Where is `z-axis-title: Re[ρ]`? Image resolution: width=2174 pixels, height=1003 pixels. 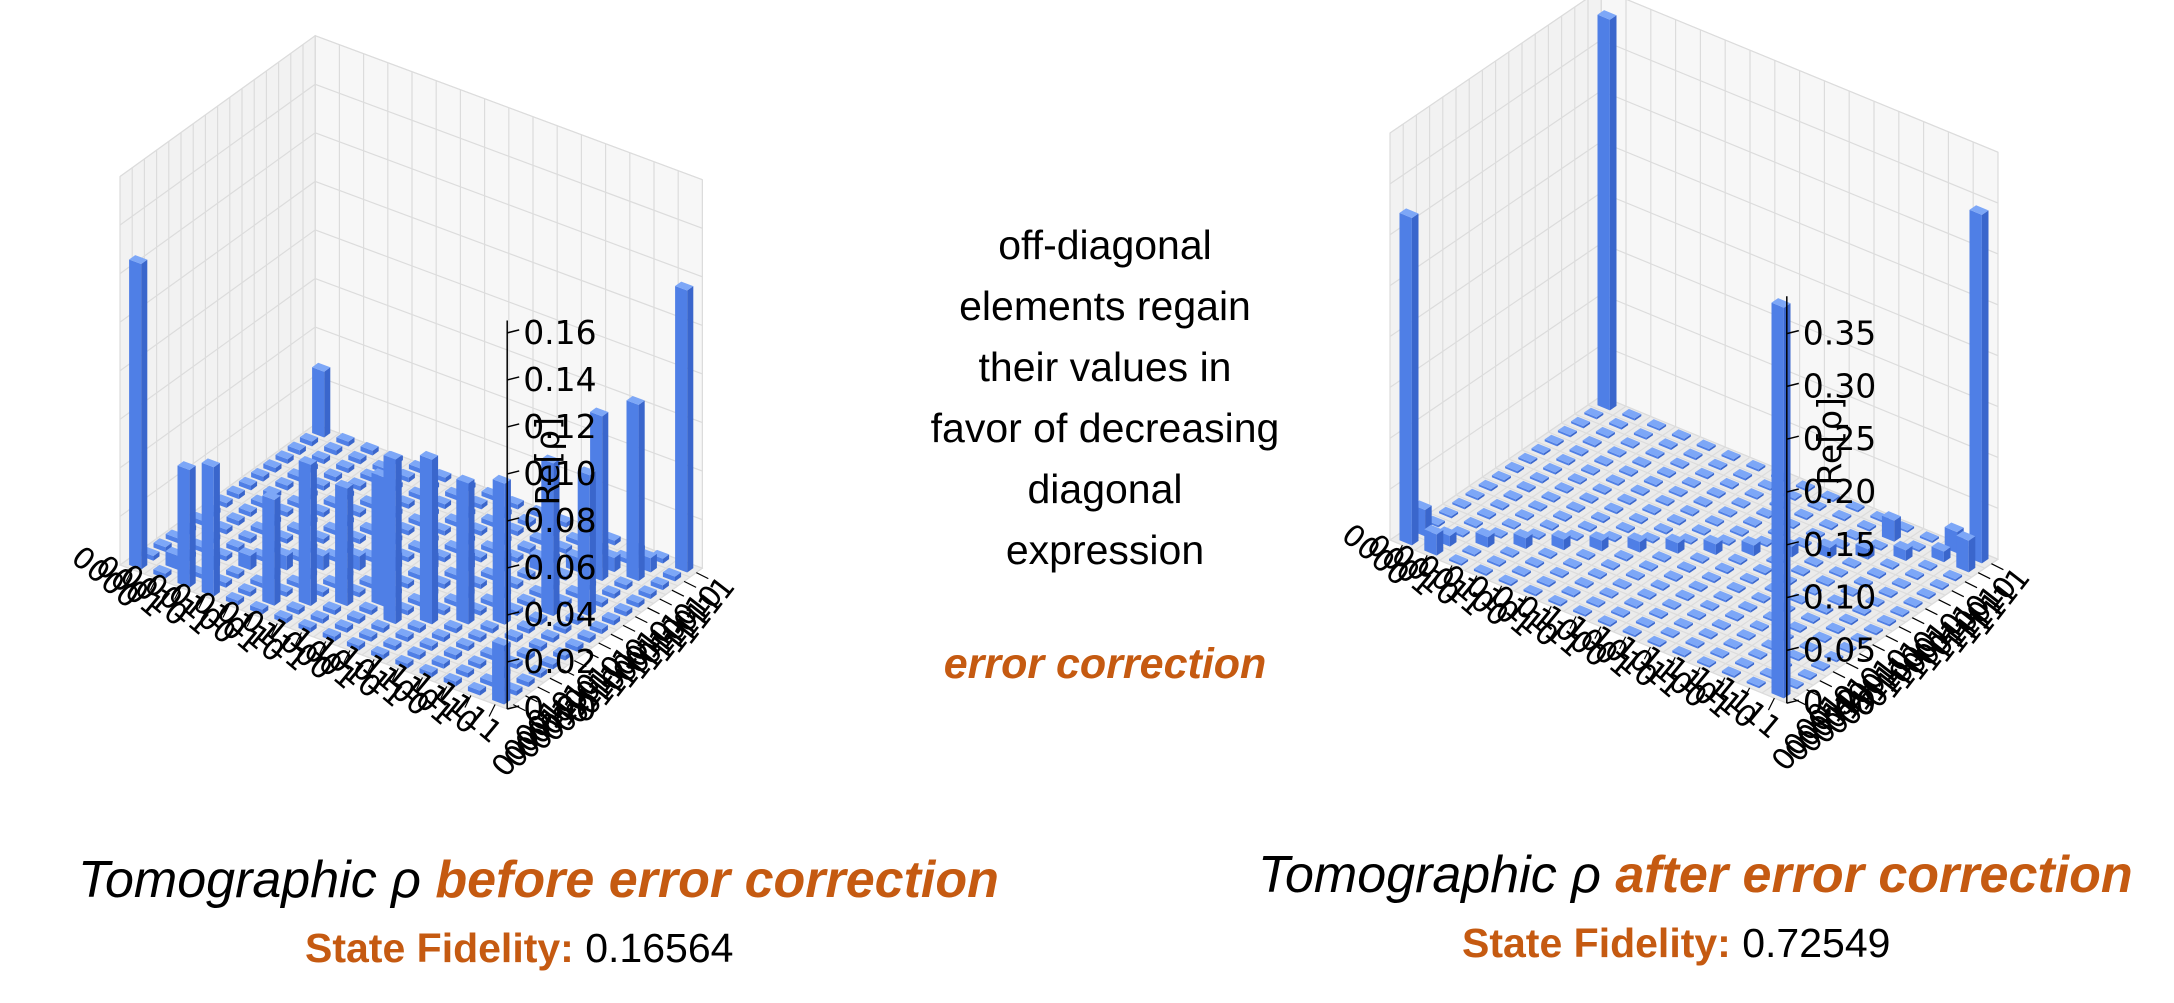 z-axis-title: Re[ρ] is located at coordinates (1829, 441).